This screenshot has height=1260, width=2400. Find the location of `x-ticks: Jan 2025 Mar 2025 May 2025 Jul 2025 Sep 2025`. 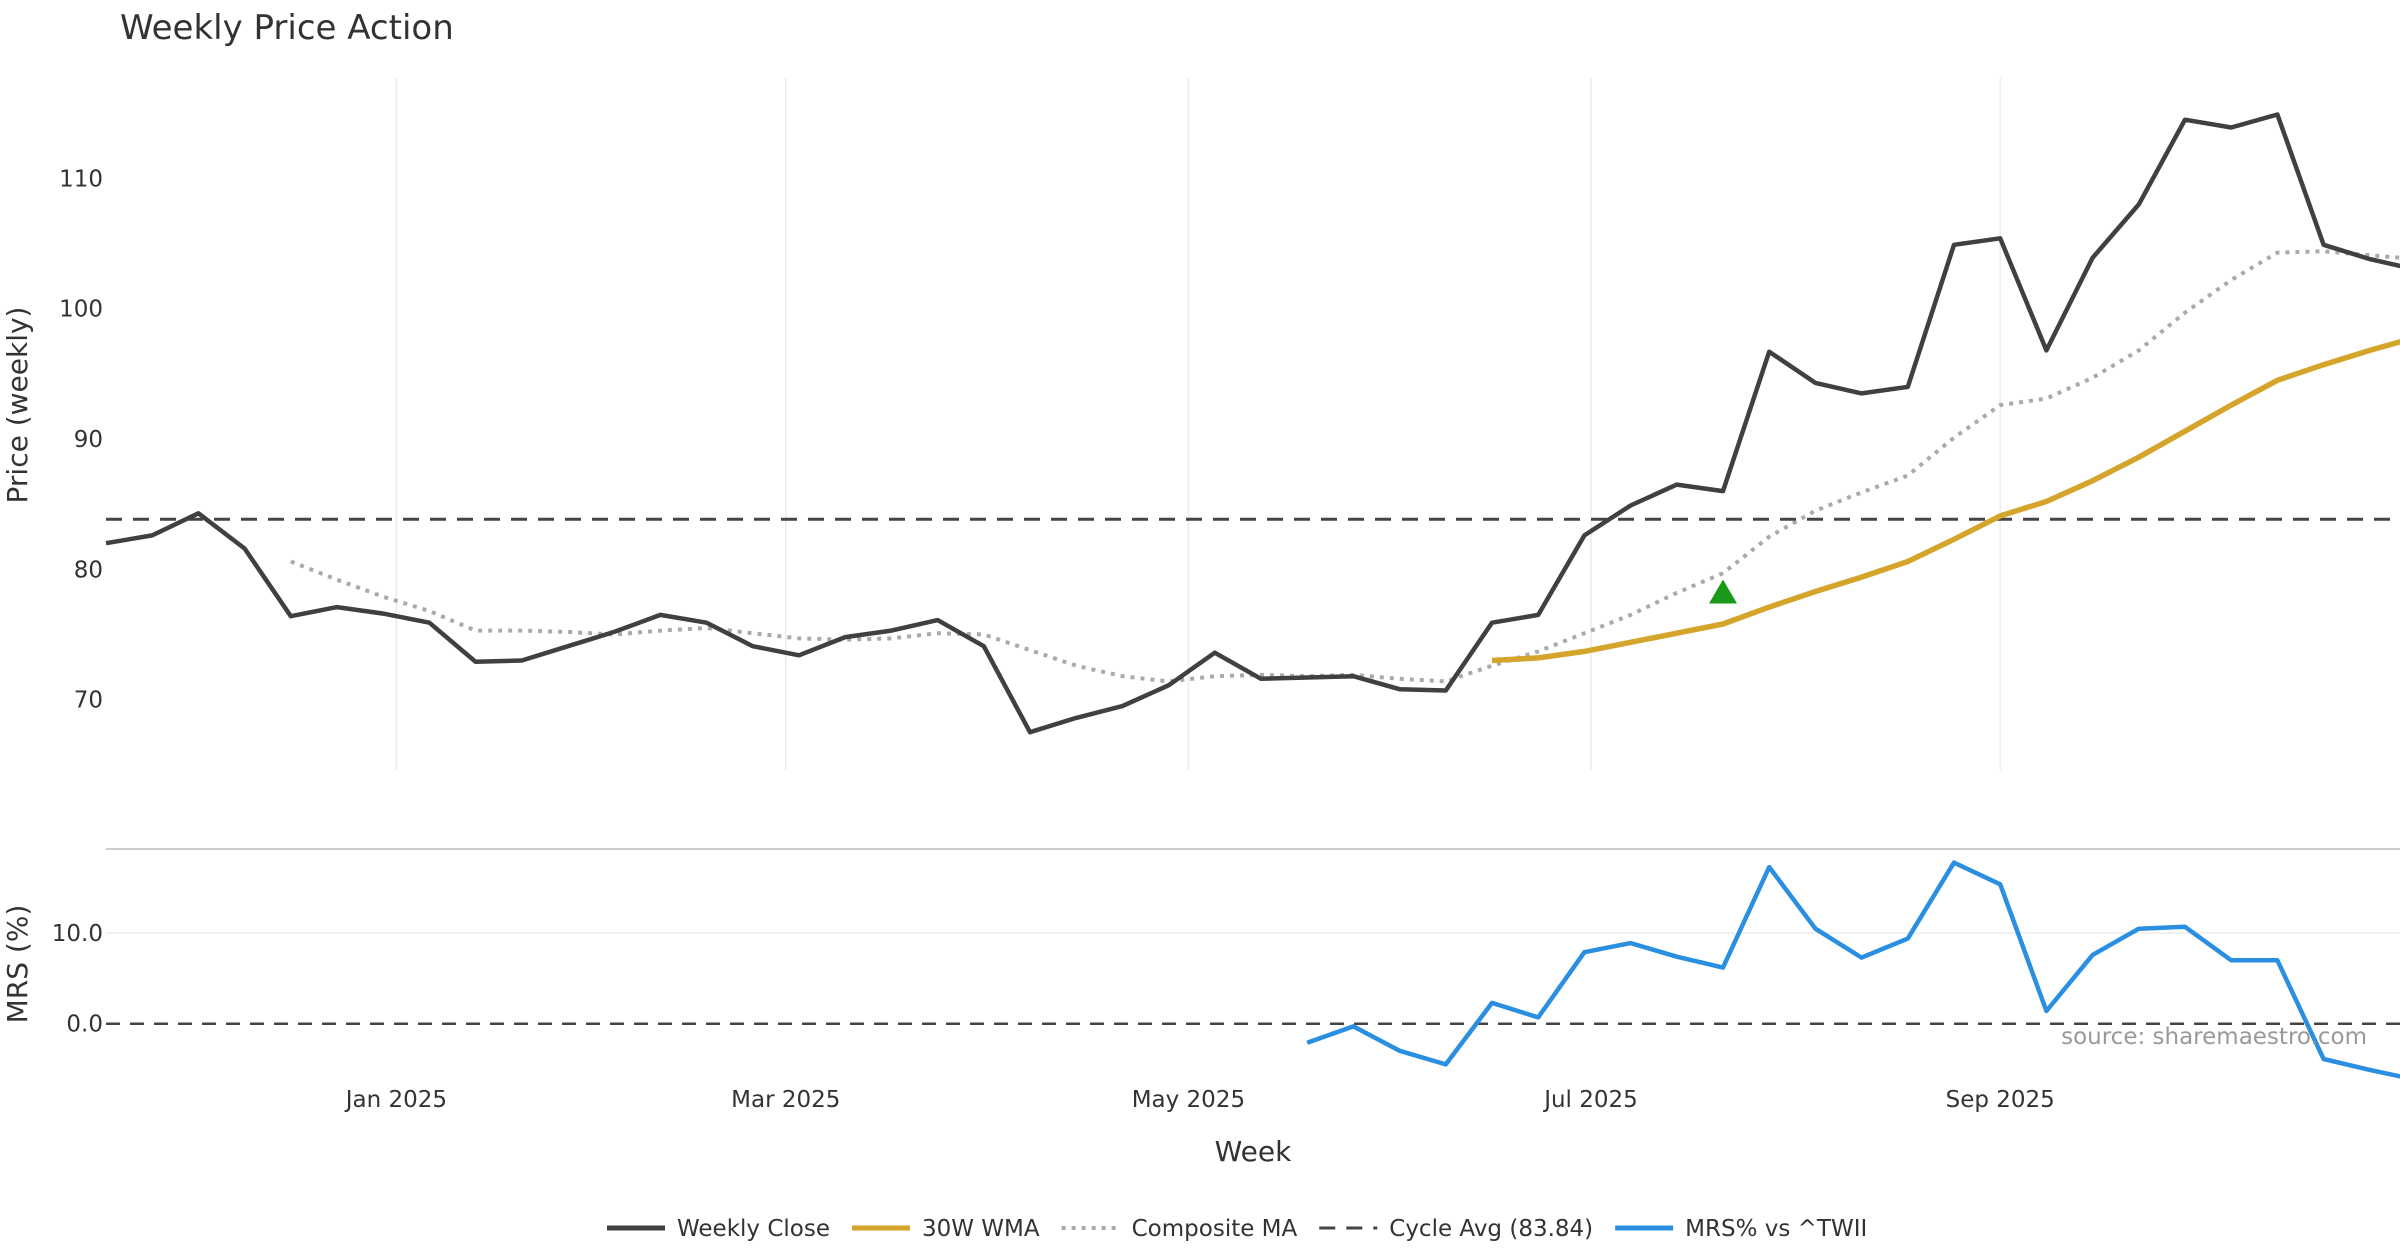

x-ticks: Jan 2025 Mar 2025 May 2025 Jul 2025 Sep 2025 is located at coordinates (1199, 1100).